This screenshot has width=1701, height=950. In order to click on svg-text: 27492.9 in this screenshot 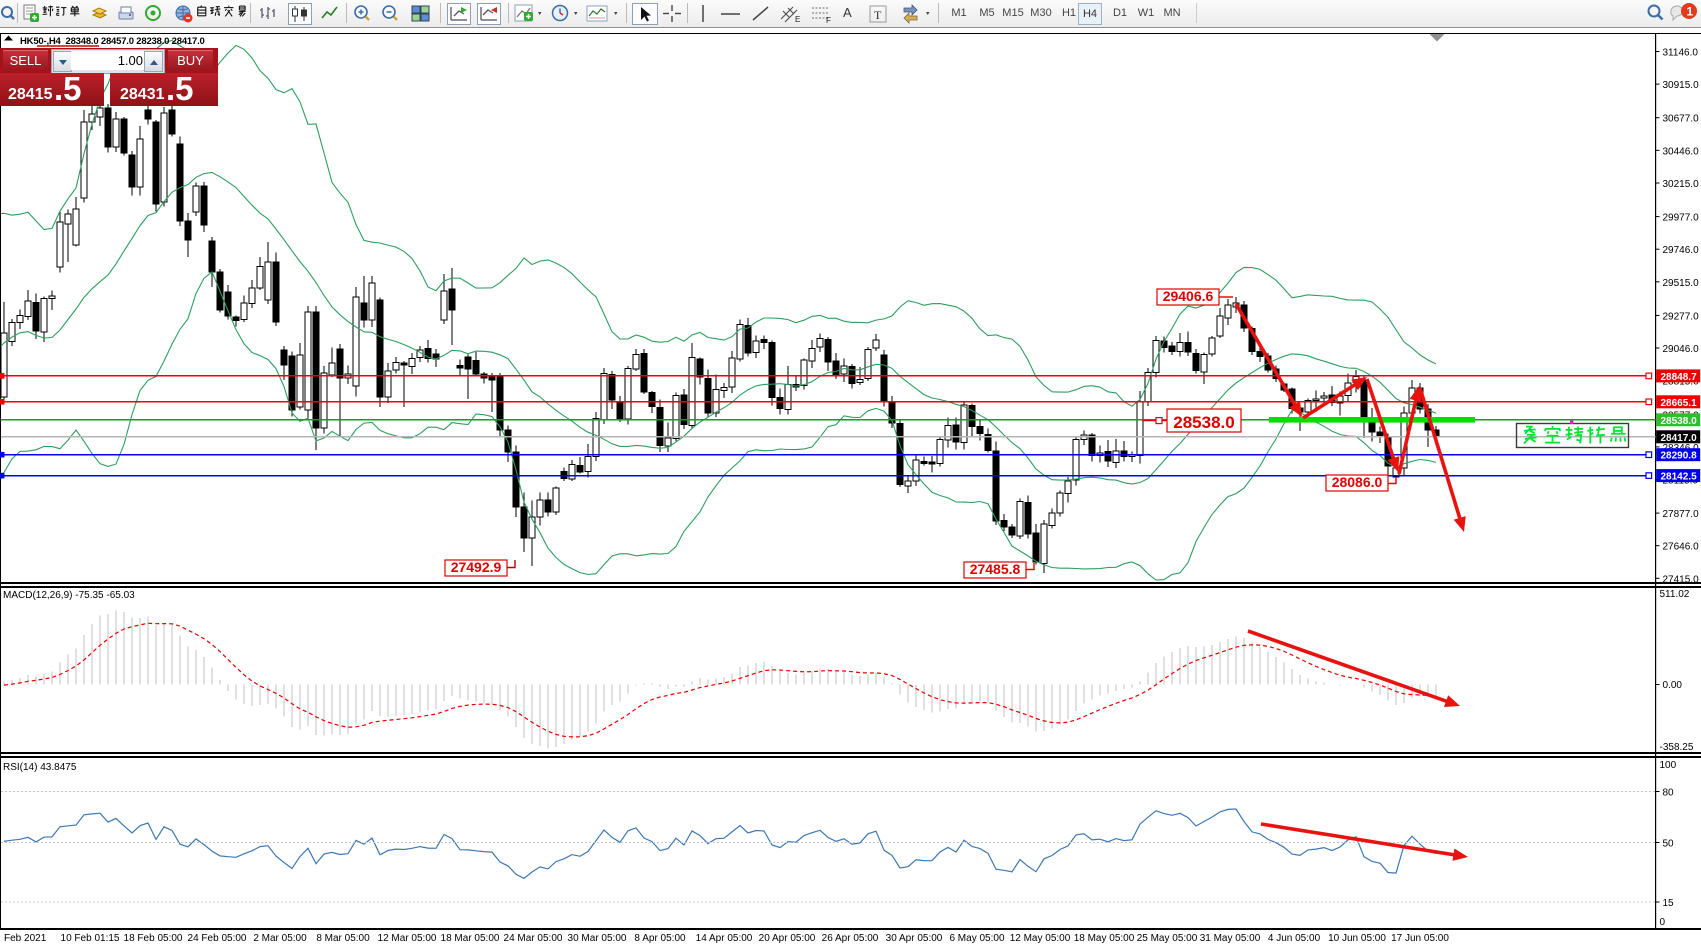, I will do `click(476, 567)`.